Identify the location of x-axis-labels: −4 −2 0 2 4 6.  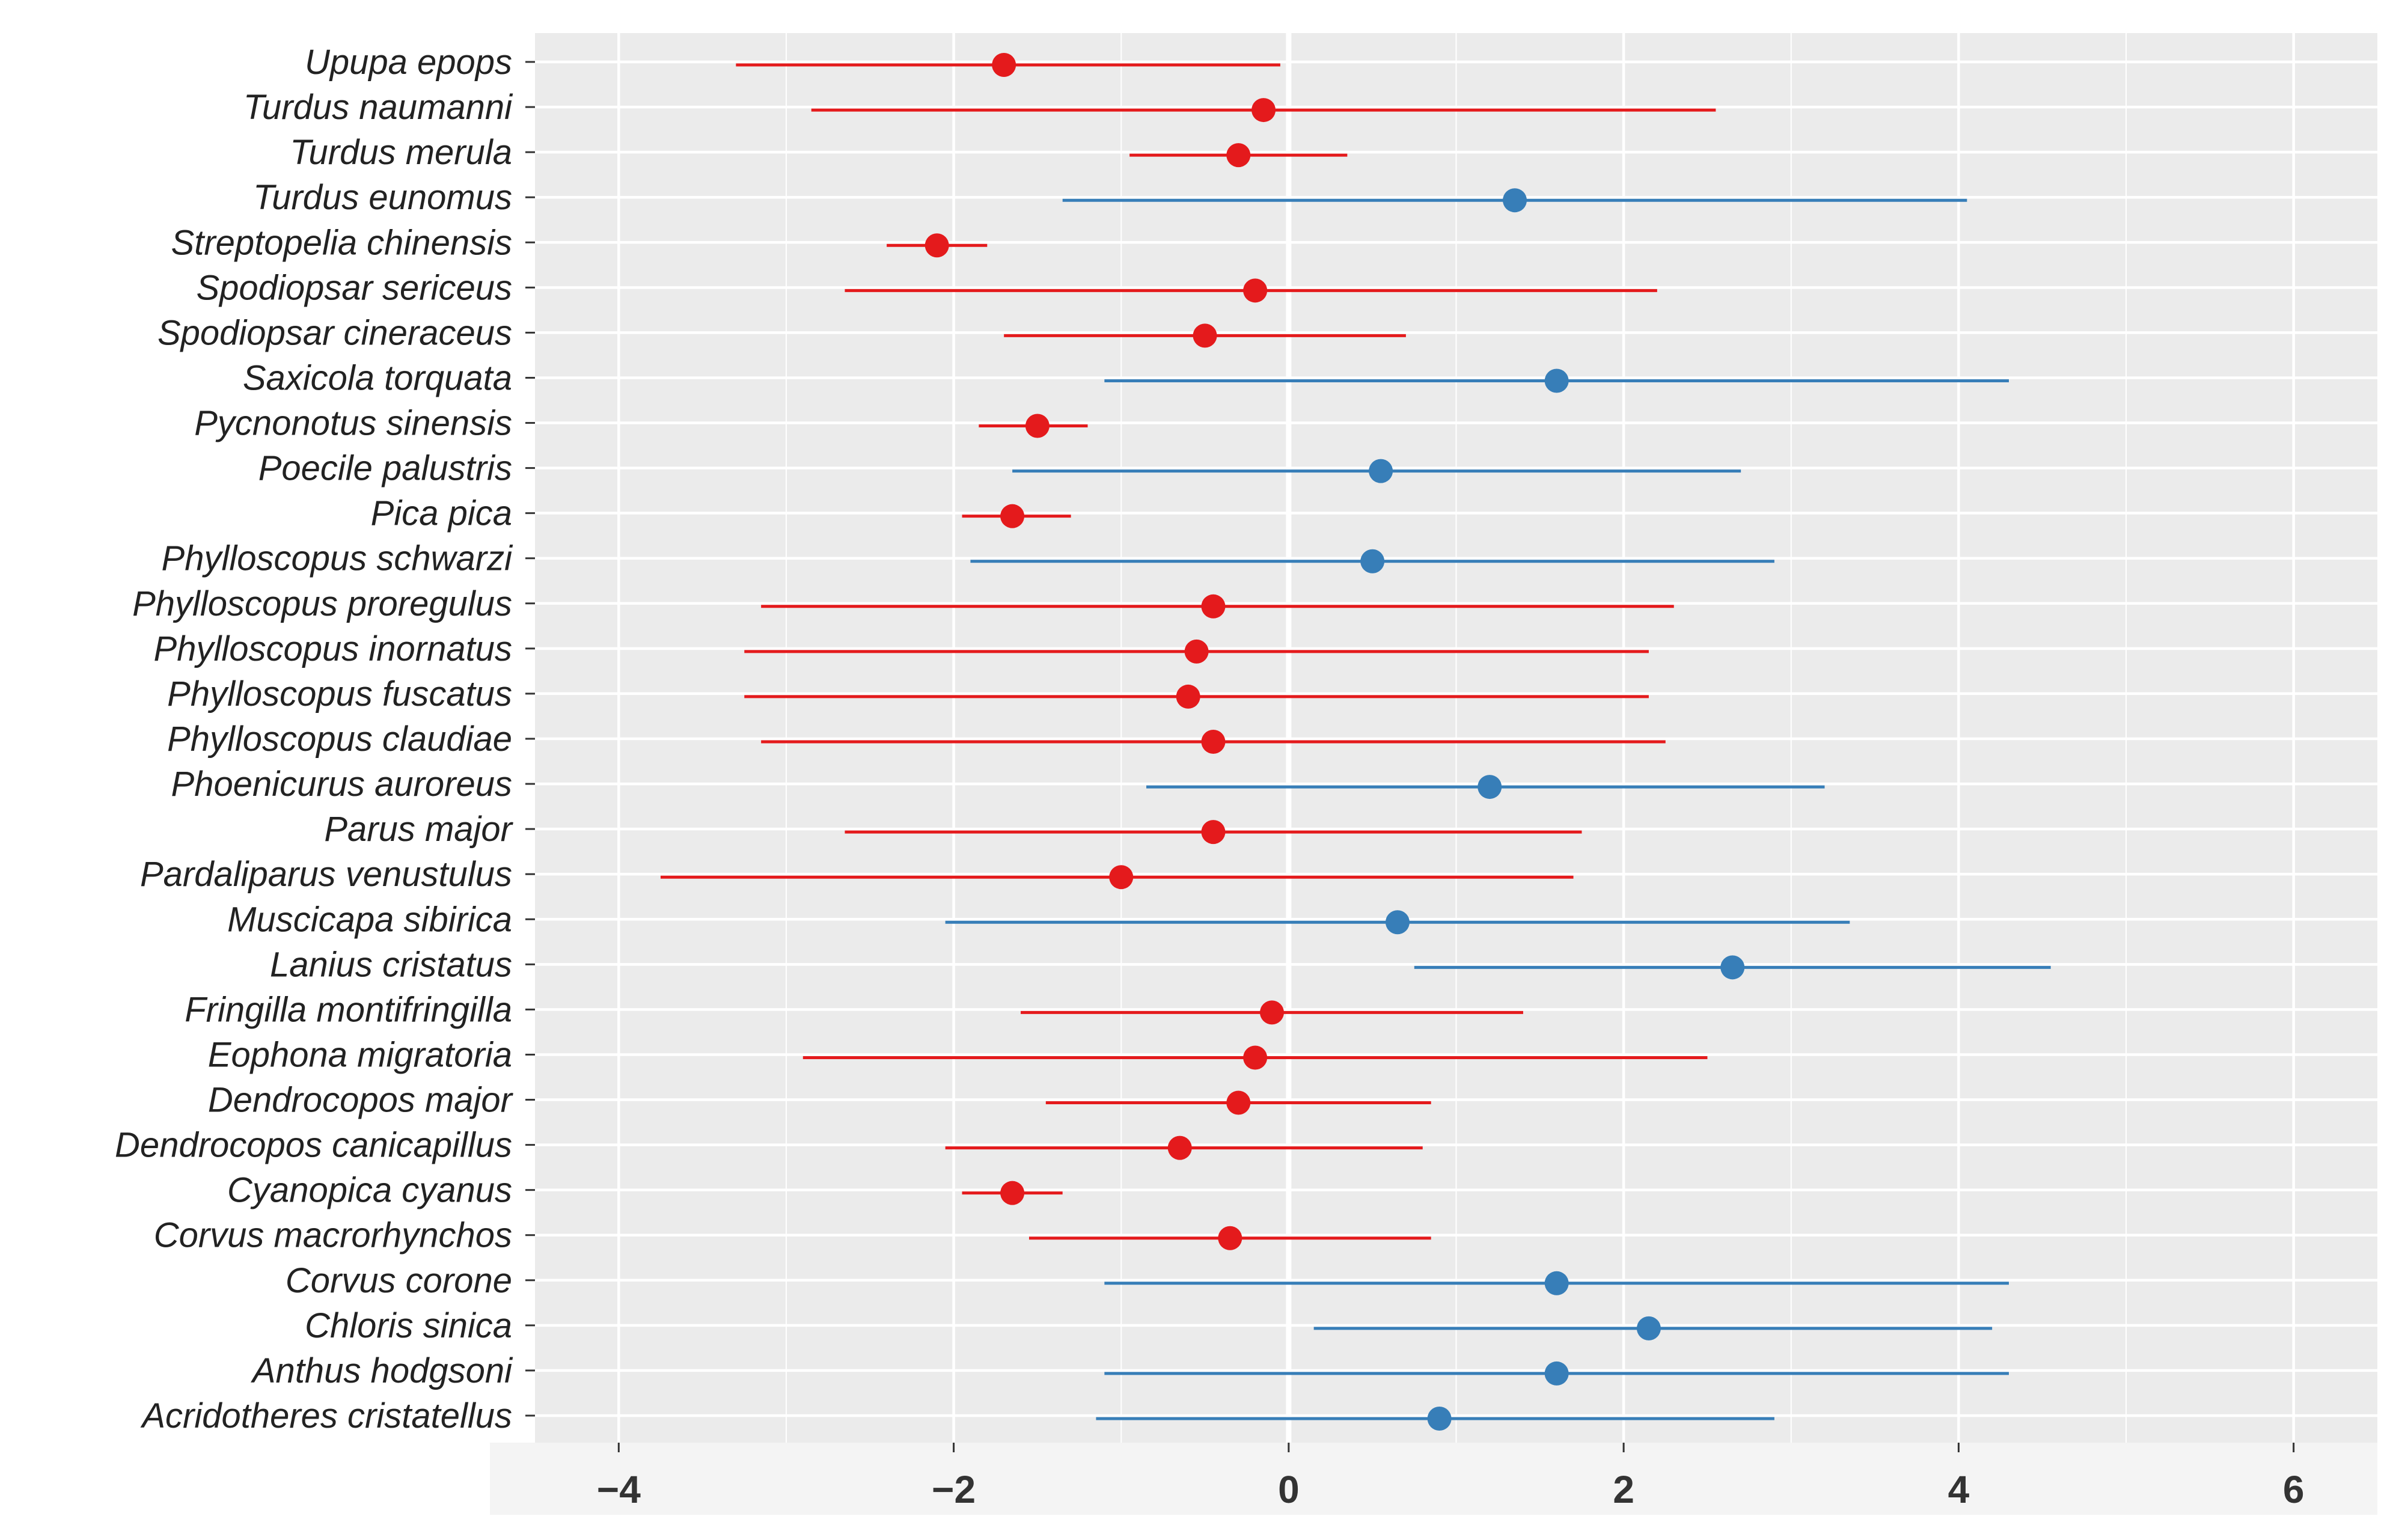
(1451, 1489).